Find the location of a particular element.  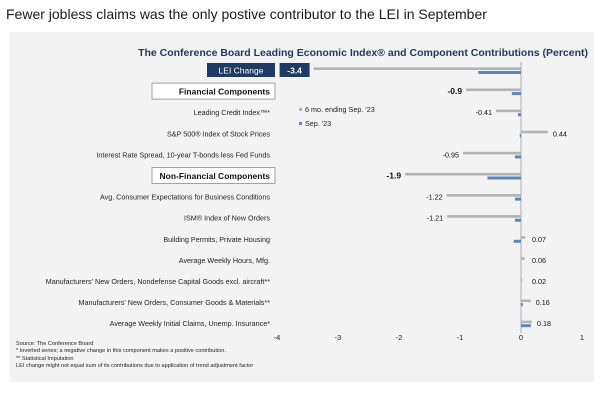

value-label: 0.07 is located at coordinates (539, 239).